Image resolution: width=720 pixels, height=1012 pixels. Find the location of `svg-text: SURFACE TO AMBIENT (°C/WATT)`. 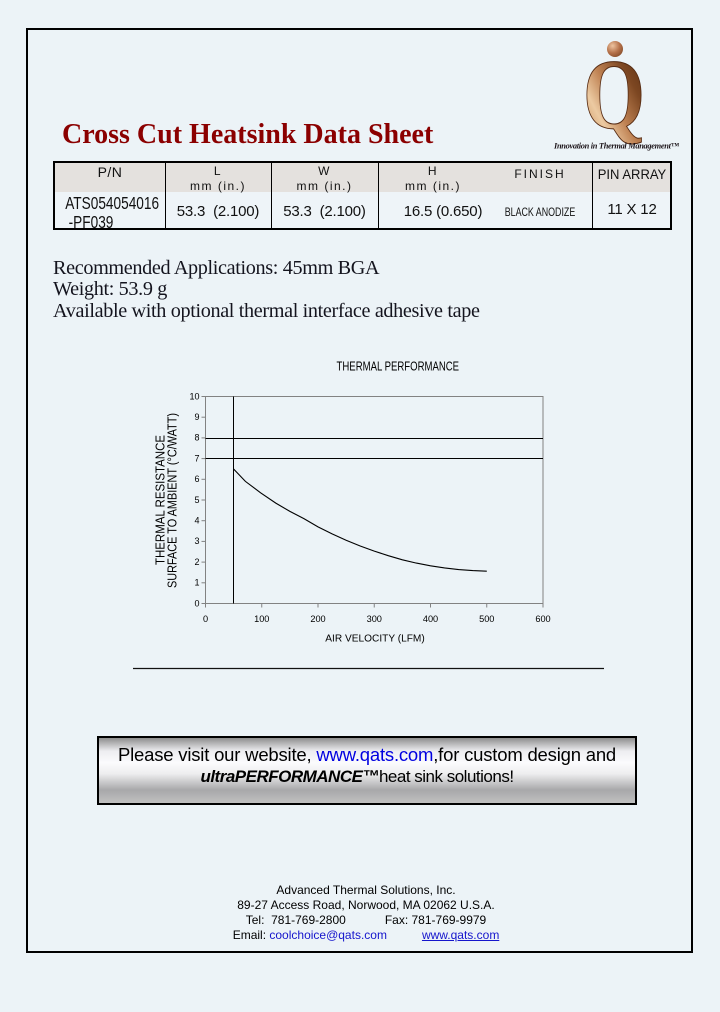

svg-text: SURFACE TO AMBIENT (°C/WATT) is located at coordinates (172, 500).